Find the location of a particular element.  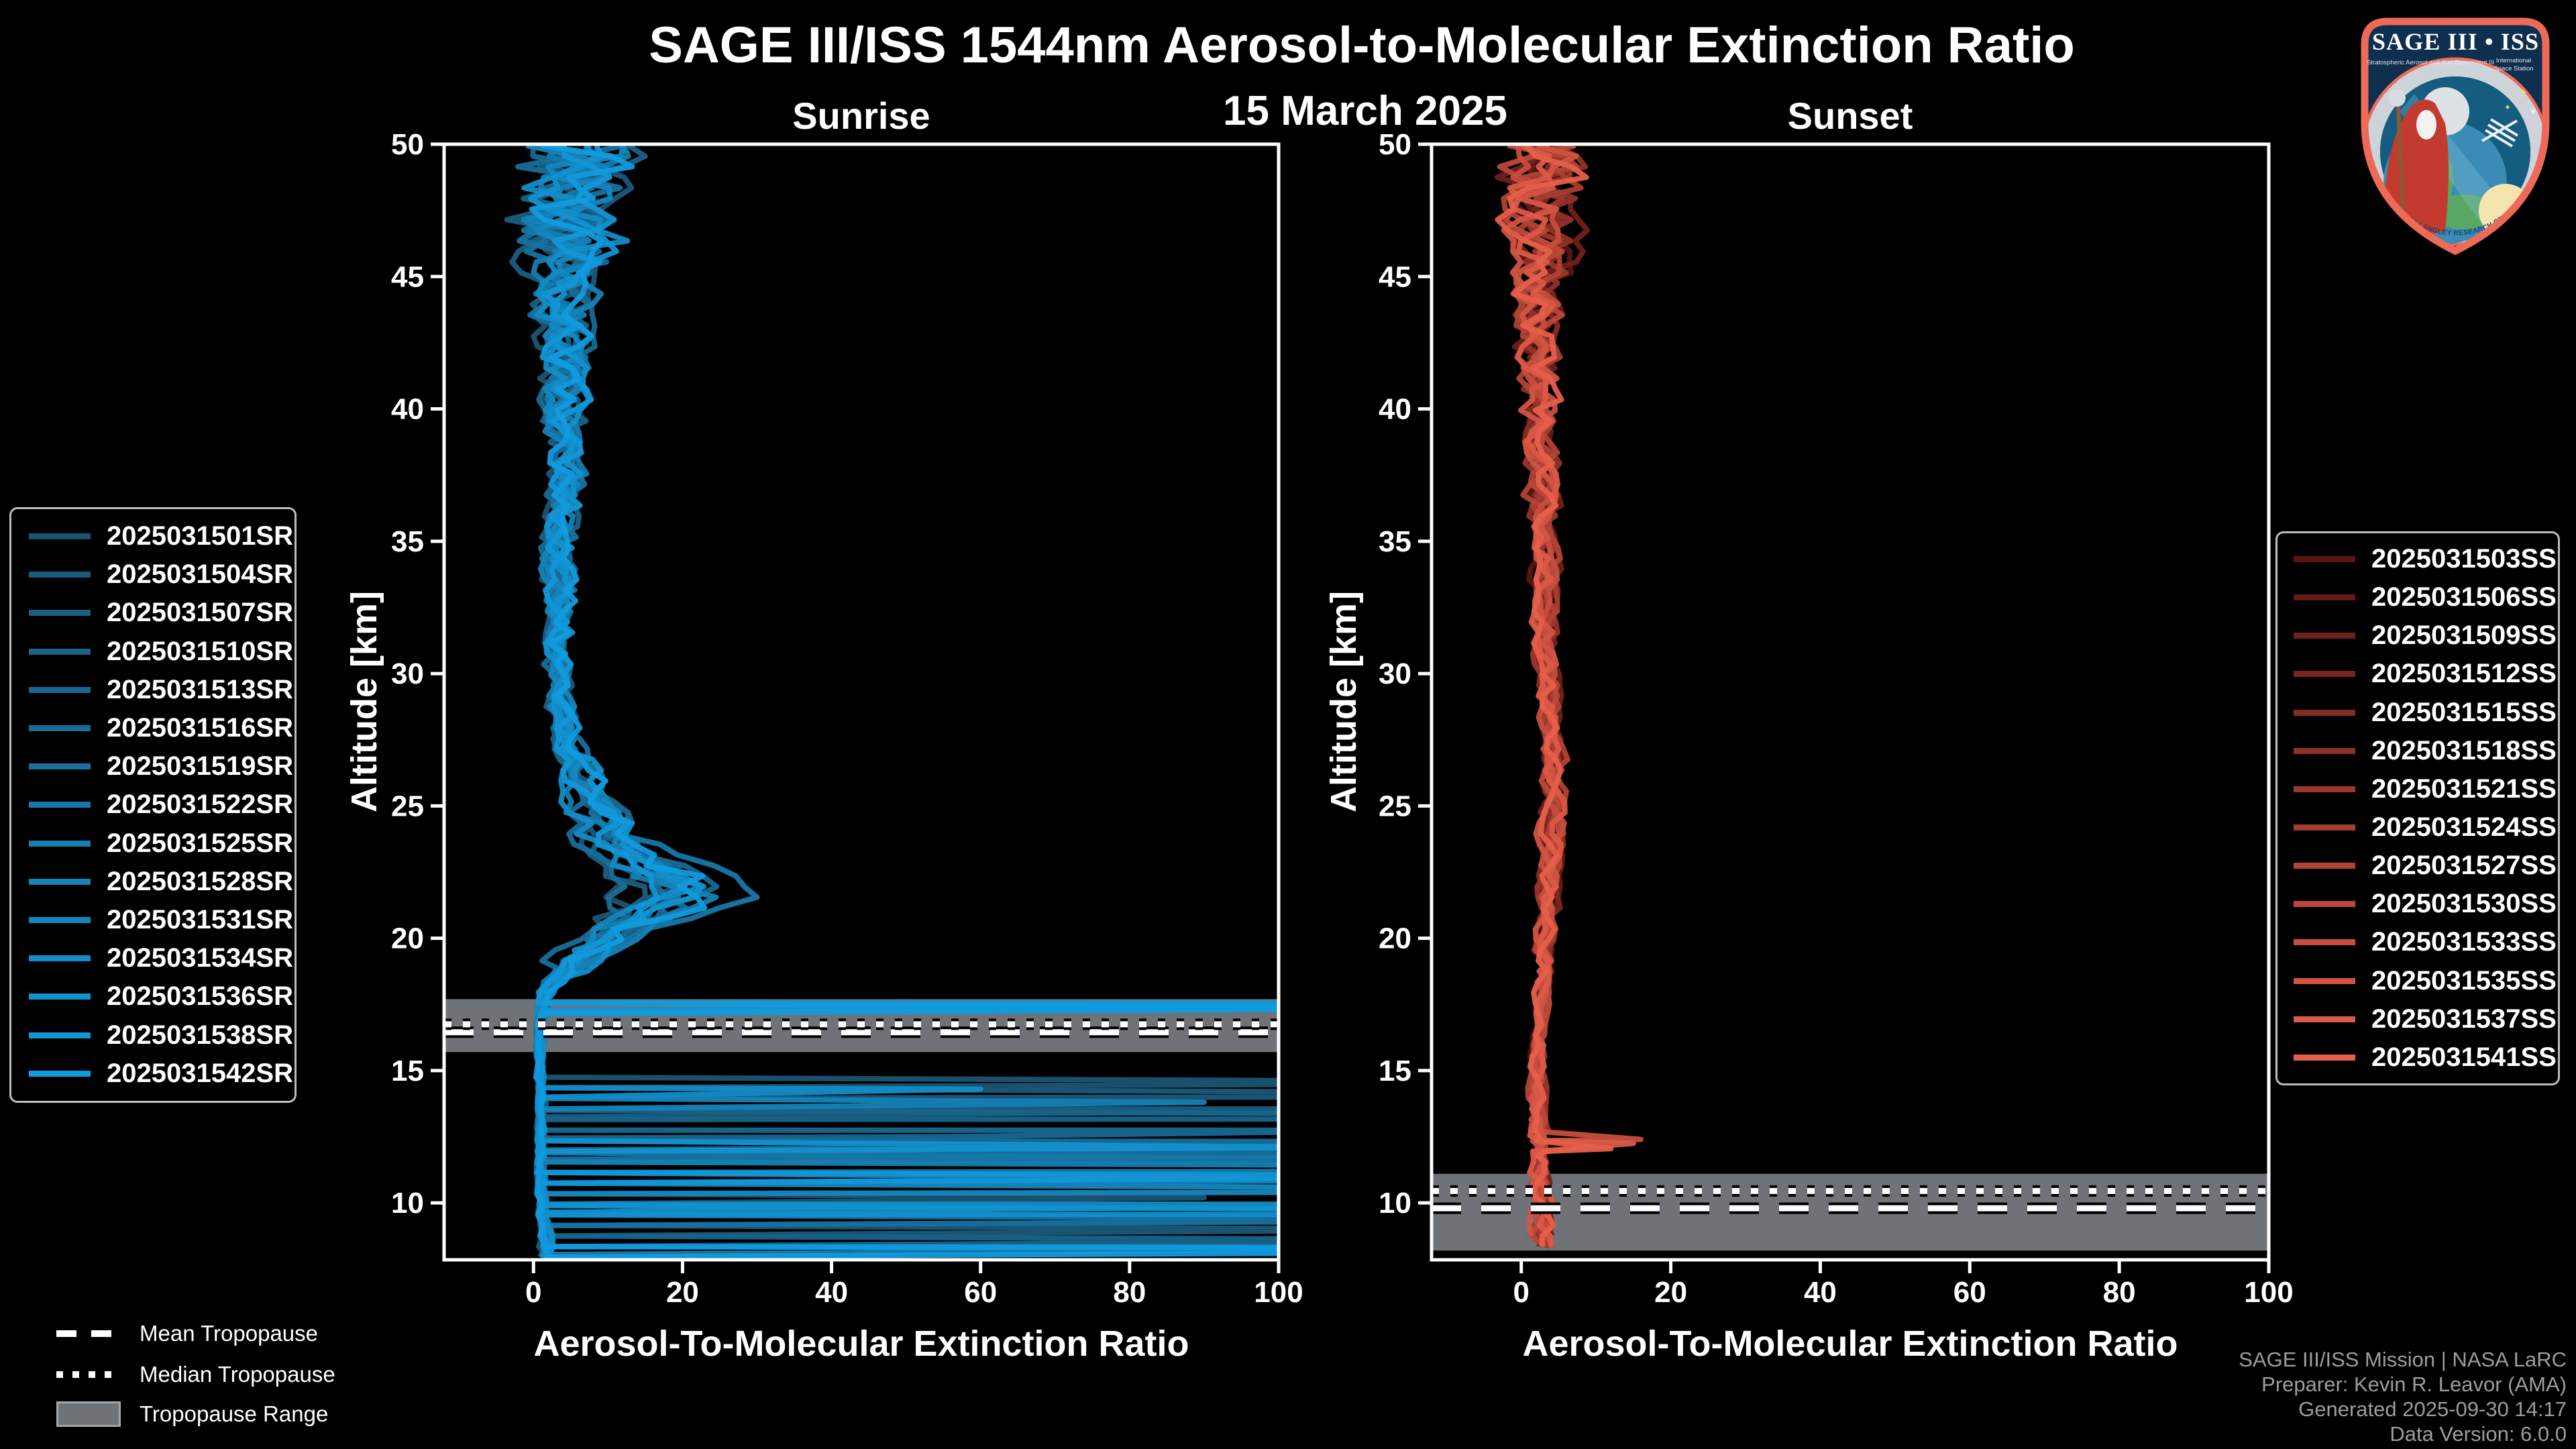

legend-item: 2025031536SR is located at coordinates (161, 996).